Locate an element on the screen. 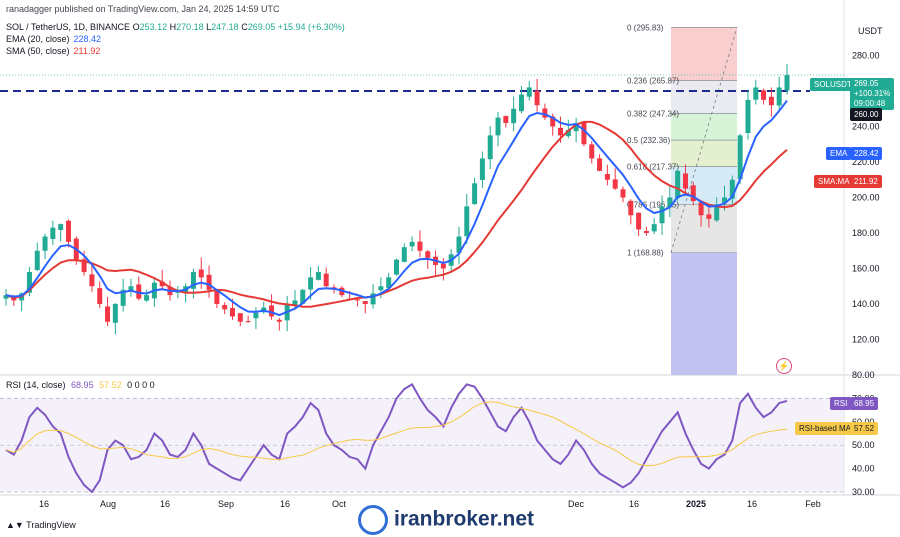 The image size is (900, 537). rsi-tick-label: 40.00 is located at coordinates (863, 469).